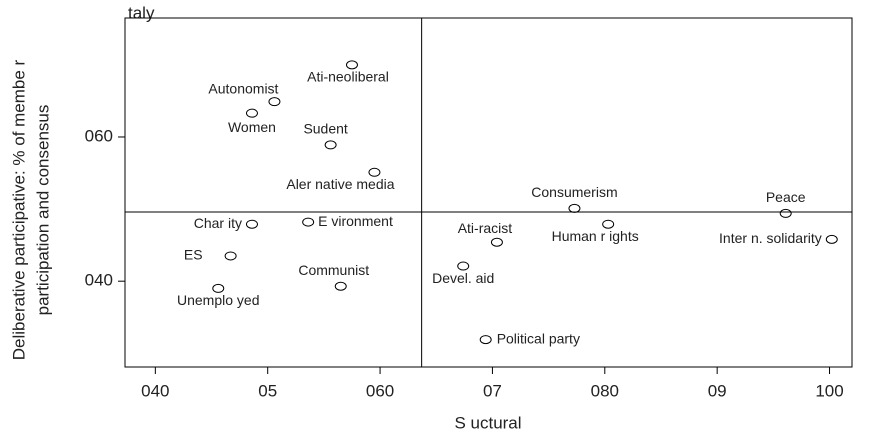 The width and height of the screenshot is (870, 442). Describe the element at coordinates (770, 238) in the screenshot. I see `point-label: Inter n. solidarity` at that location.